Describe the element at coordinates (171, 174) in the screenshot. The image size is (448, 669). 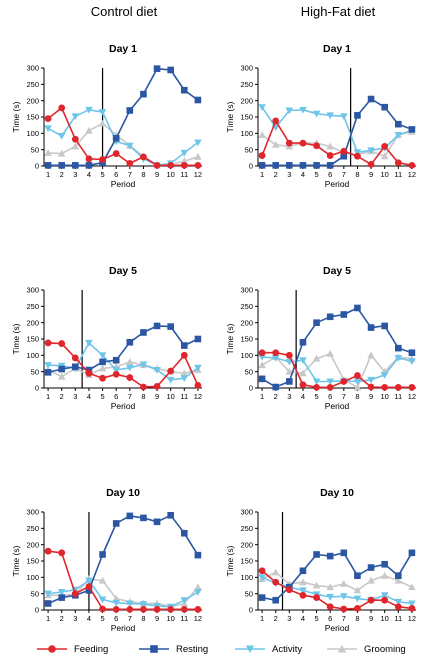
I see `x-tick-label: 10` at that location.